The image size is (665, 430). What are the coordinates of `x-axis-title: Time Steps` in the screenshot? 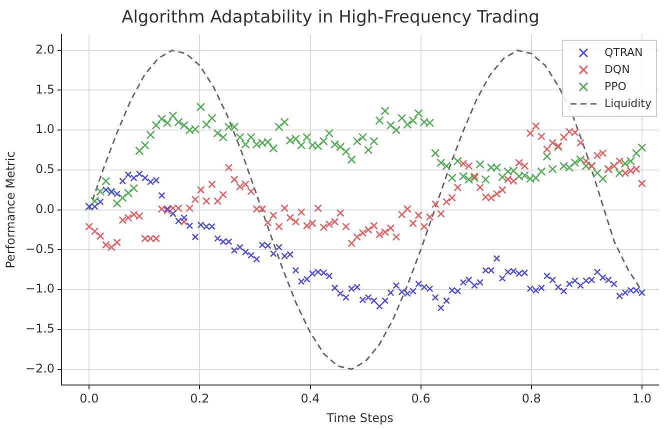 It's located at (360, 417).